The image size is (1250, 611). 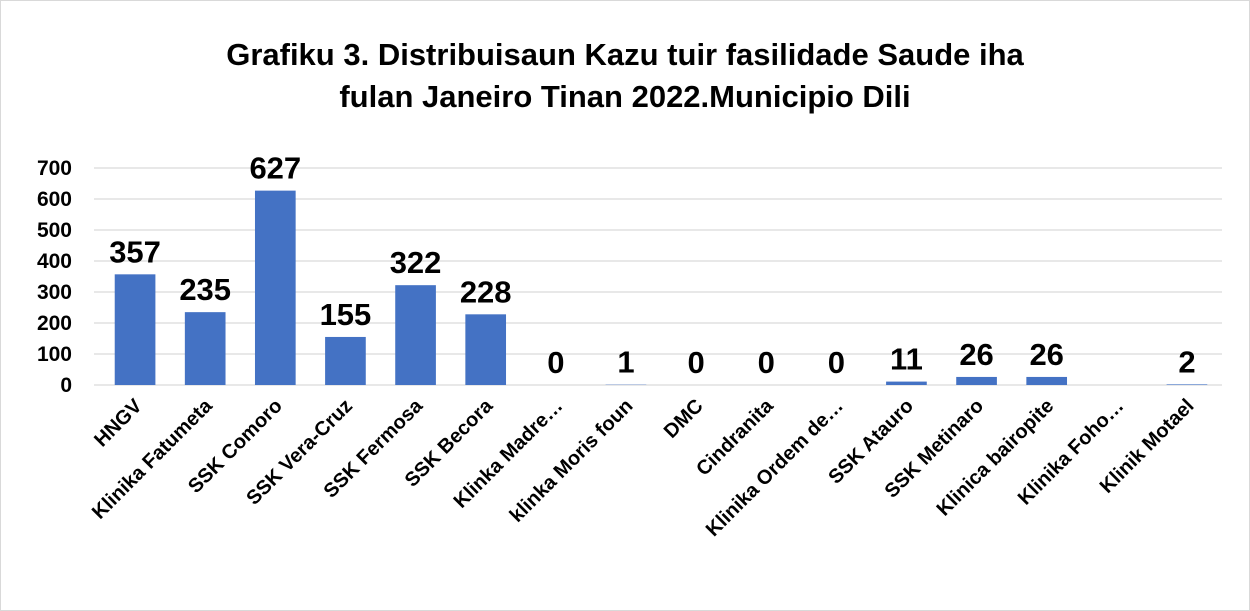 I want to click on data-label: 1, so click(x=625, y=362).